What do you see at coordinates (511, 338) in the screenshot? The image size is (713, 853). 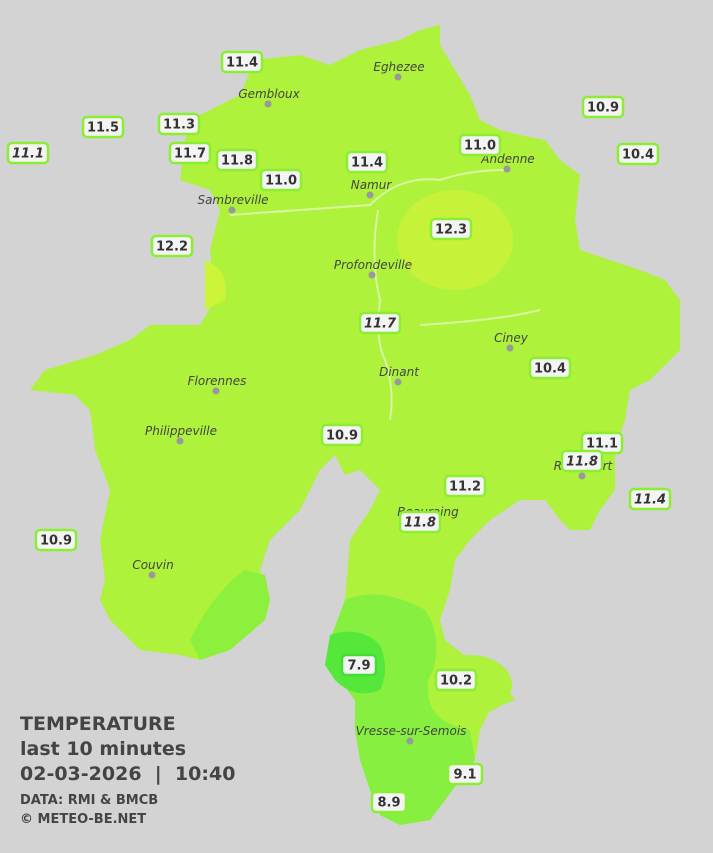 I see `town-label: Ciney` at bounding box center [511, 338].